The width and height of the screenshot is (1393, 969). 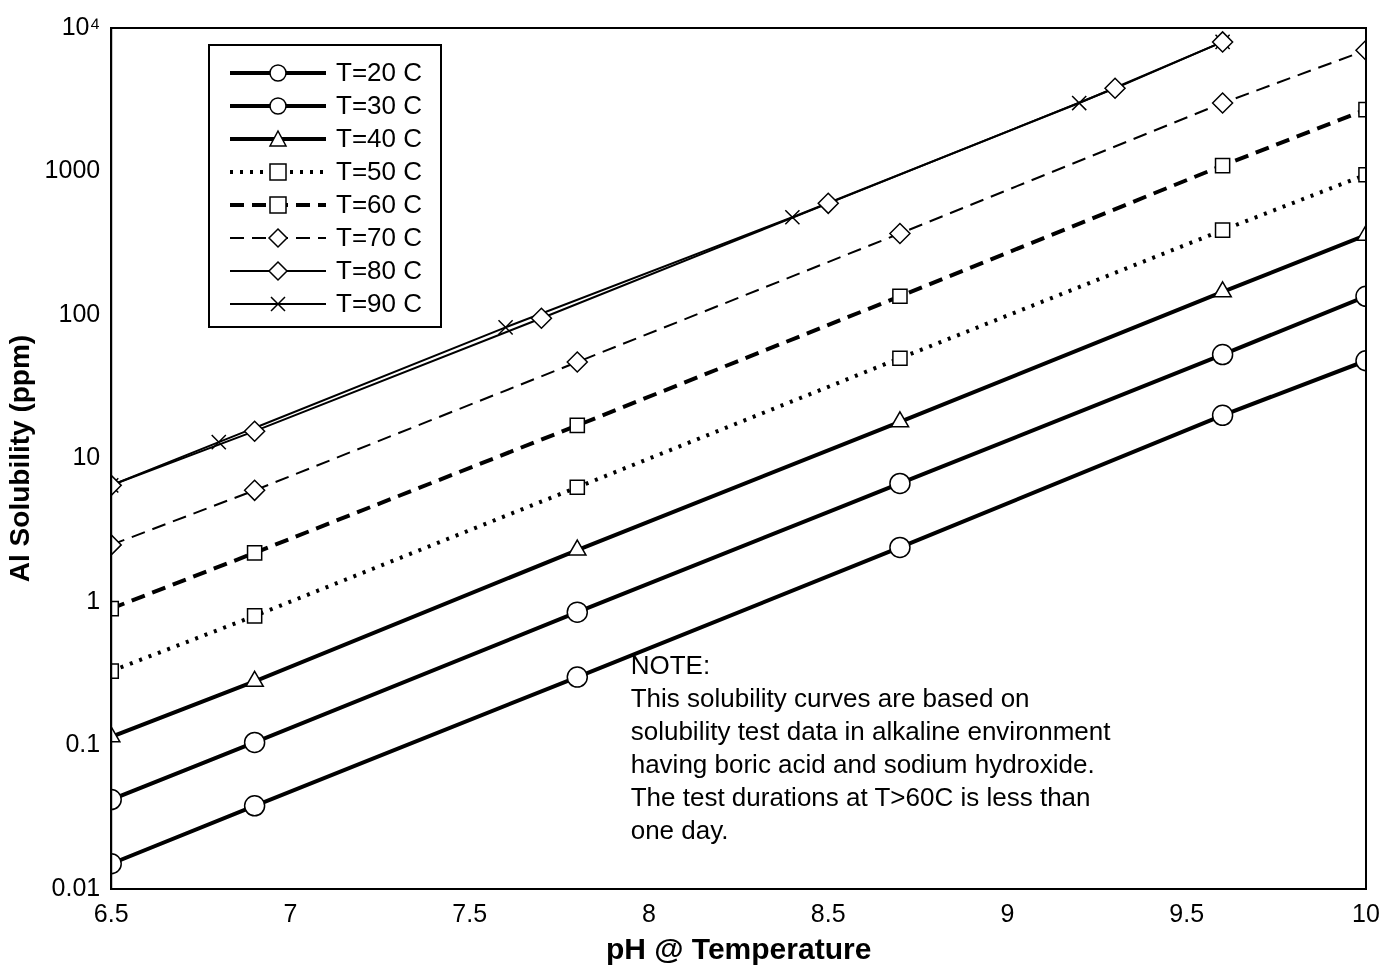 What do you see at coordinates (379, 237) in the screenshot?
I see `legend-label: T=70 C` at bounding box center [379, 237].